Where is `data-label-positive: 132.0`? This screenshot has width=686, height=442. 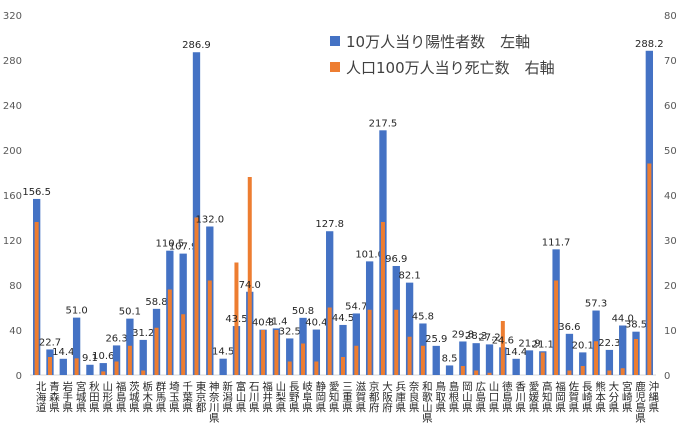 data-label-positive: 132.0 is located at coordinates (209, 220).